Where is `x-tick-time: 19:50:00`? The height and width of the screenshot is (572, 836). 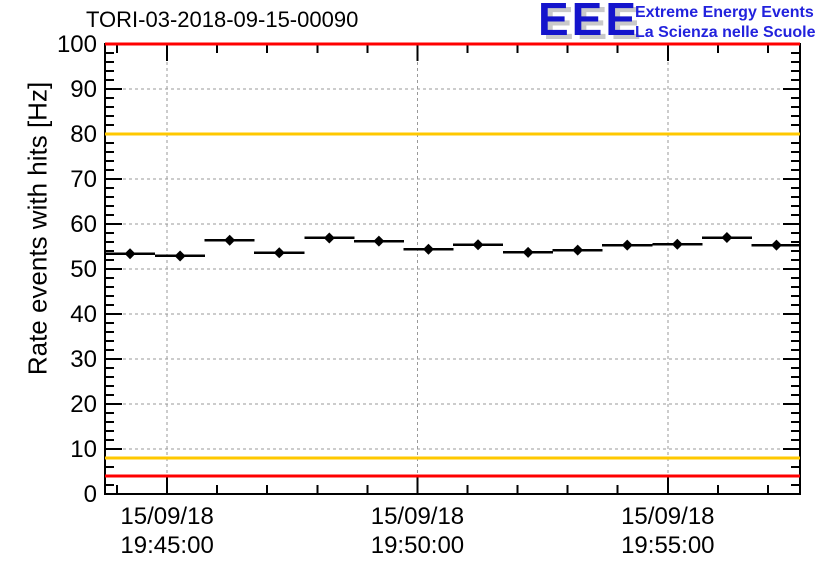
x-tick-time: 19:50:00 is located at coordinates (417, 545).